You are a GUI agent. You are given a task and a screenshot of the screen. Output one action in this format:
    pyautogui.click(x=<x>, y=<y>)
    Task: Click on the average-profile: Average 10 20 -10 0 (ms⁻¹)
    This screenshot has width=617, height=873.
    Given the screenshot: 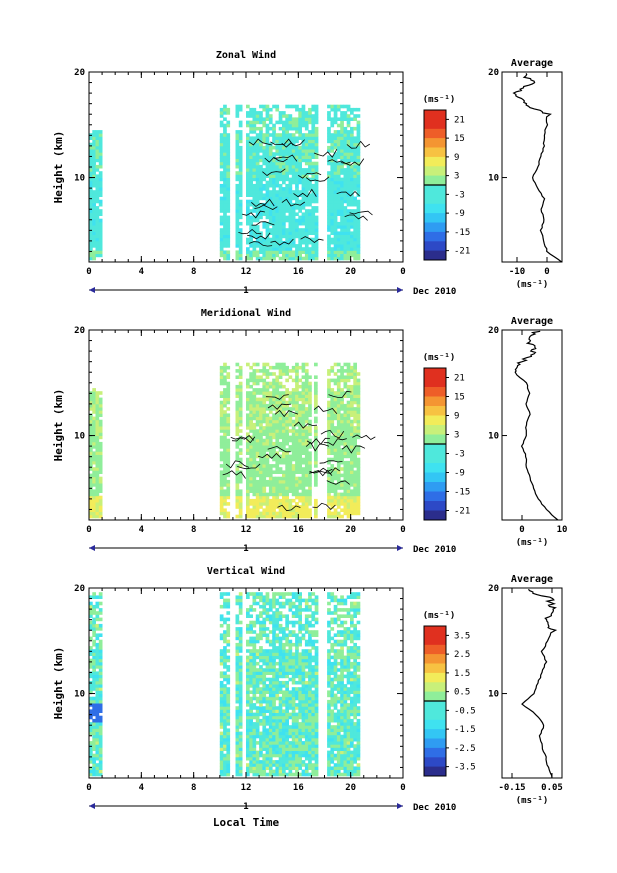 What is the action you would take?
    pyautogui.click(x=525, y=174)
    